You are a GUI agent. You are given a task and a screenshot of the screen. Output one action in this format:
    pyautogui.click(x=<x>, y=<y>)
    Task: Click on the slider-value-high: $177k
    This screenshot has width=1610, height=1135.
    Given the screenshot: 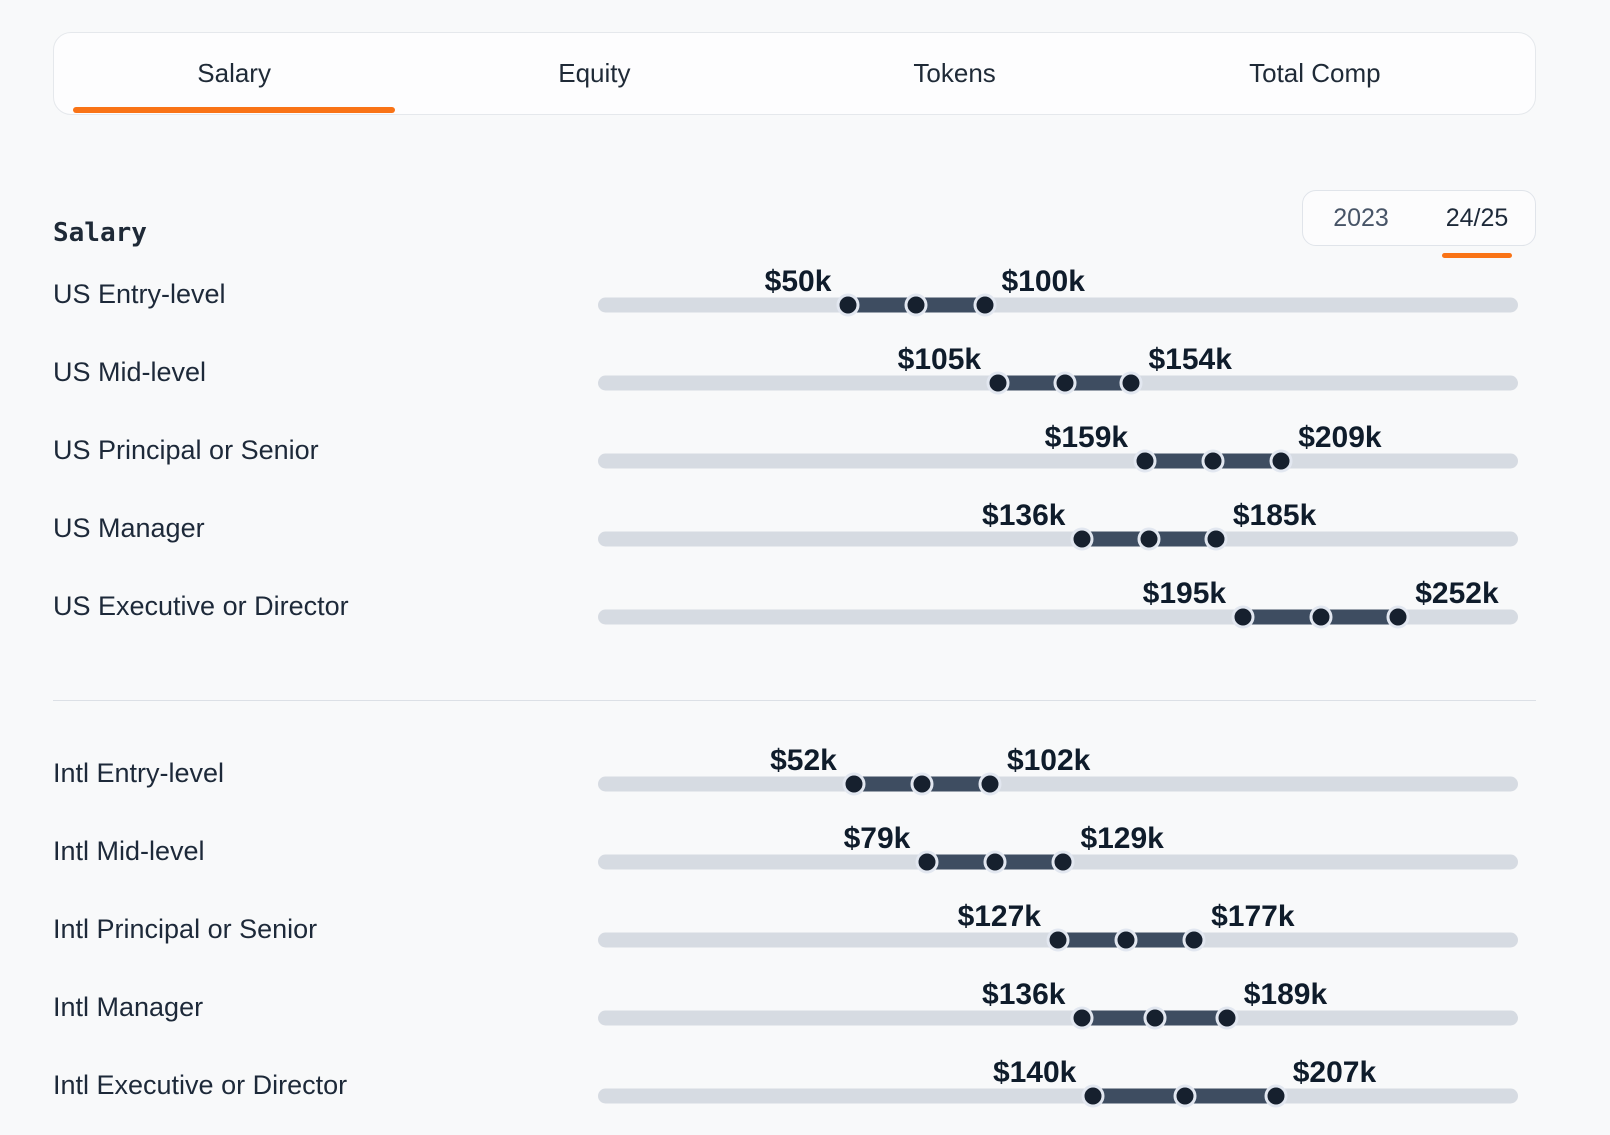 What is the action you would take?
    pyautogui.click(x=1253, y=916)
    